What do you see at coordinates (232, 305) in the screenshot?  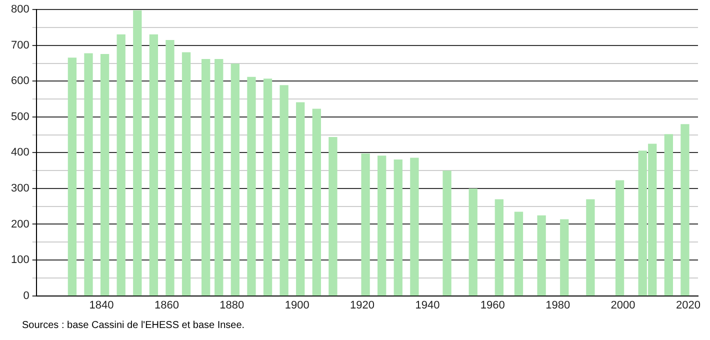 I see `x-tick-label: 1880` at bounding box center [232, 305].